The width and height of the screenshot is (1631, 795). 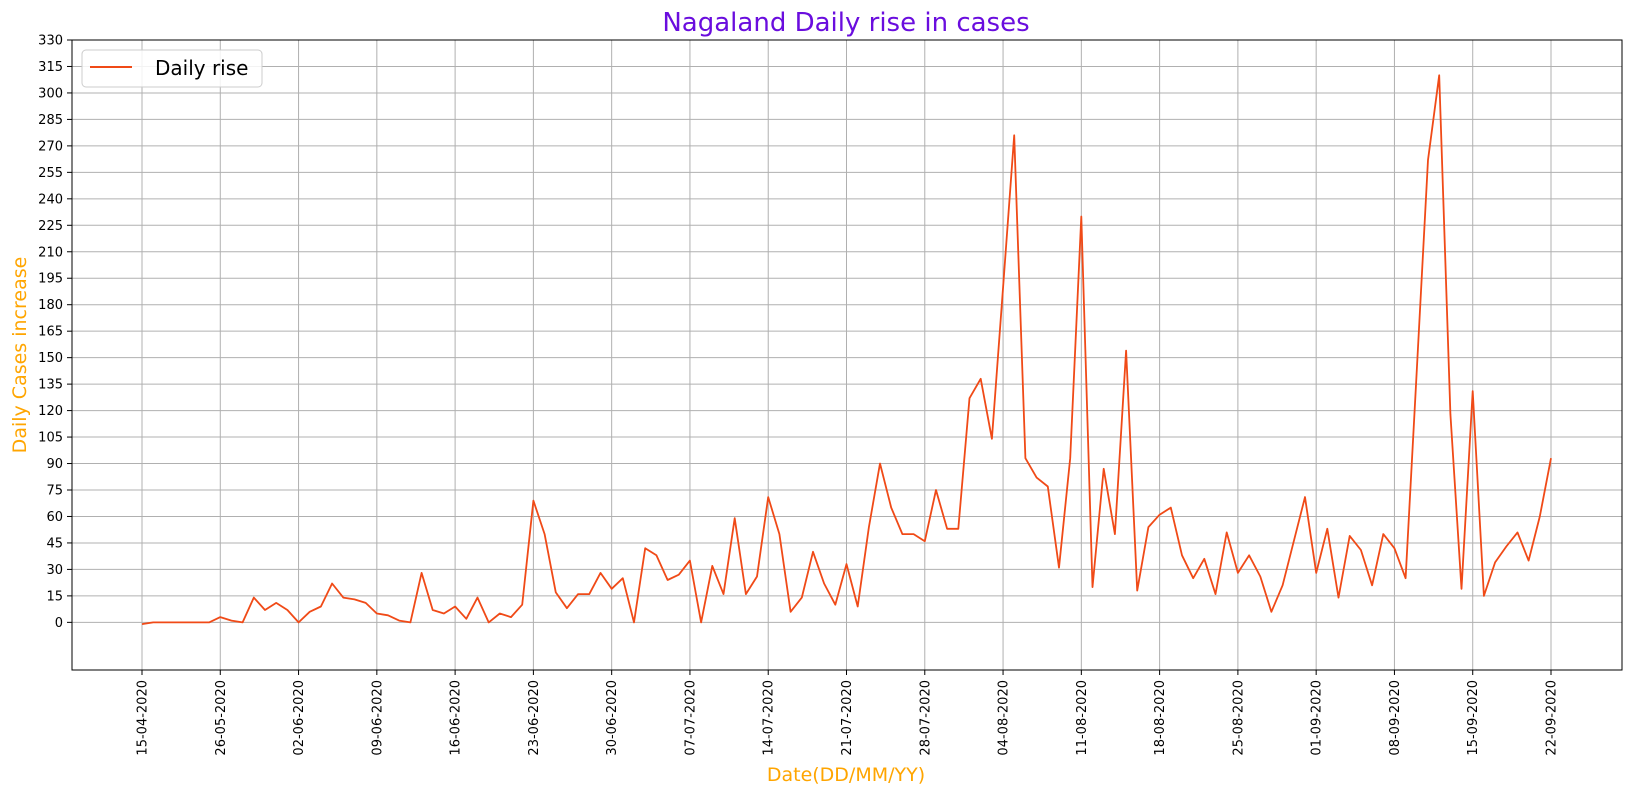 I want to click on y-axis-label: Daily Cases increase, so click(x=20, y=355).